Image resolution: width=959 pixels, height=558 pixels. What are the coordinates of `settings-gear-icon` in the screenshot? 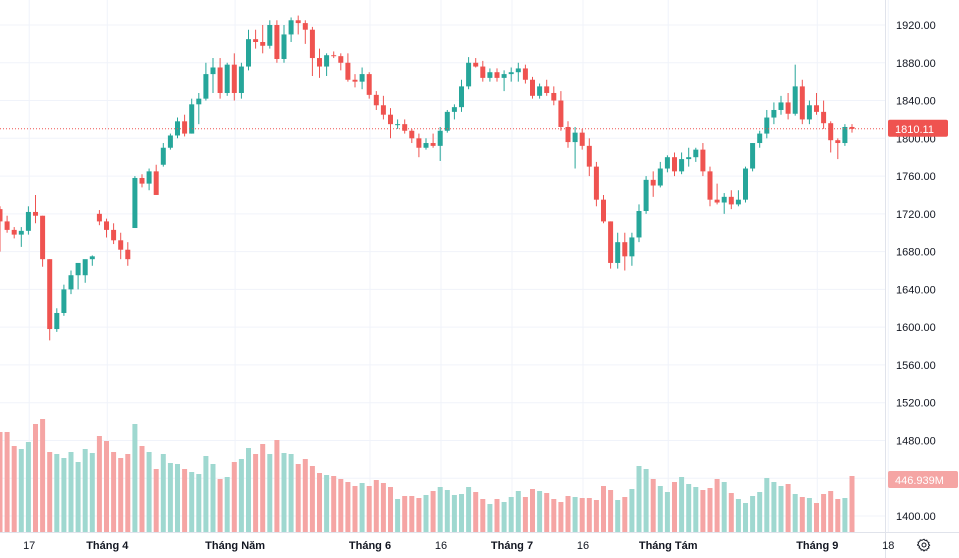 It's located at (924, 545).